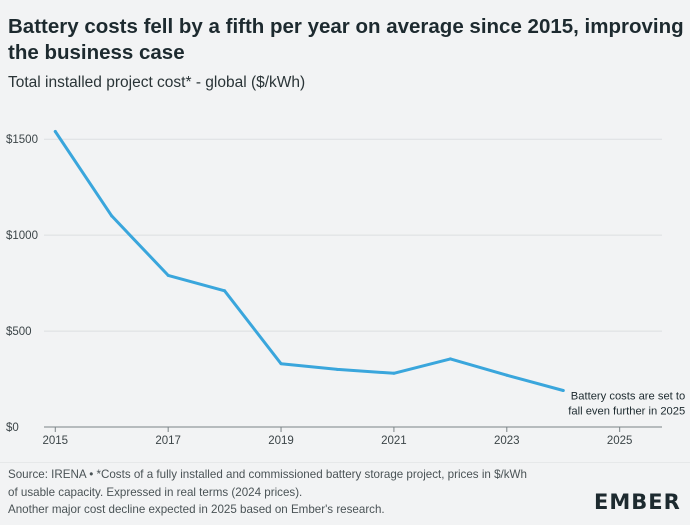 Image resolution: width=690 pixels, height=525 pixels. What do you see at coordinates (19, 332) in the screenshot?
I see `y-tick-label: $500` at bounding box center [19, 332].